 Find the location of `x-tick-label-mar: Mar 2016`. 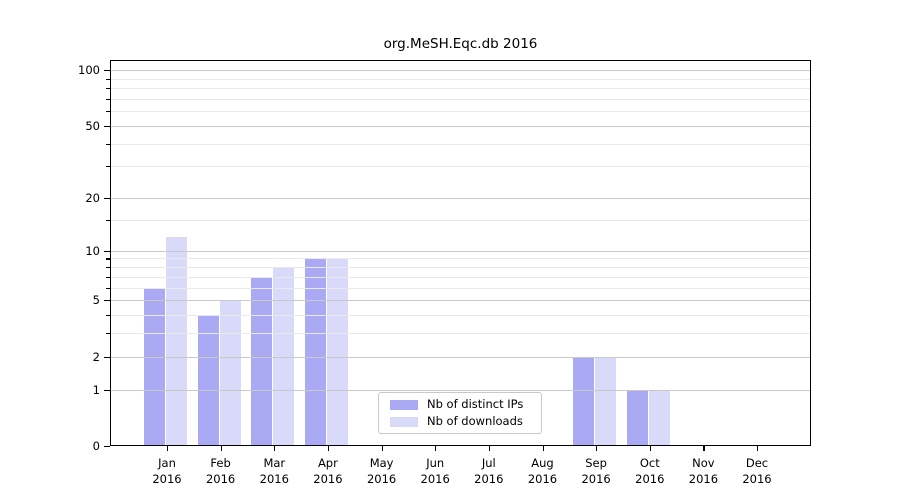

x-tick-label-mar: Mar 2016 is located at coordinates (274, 471).